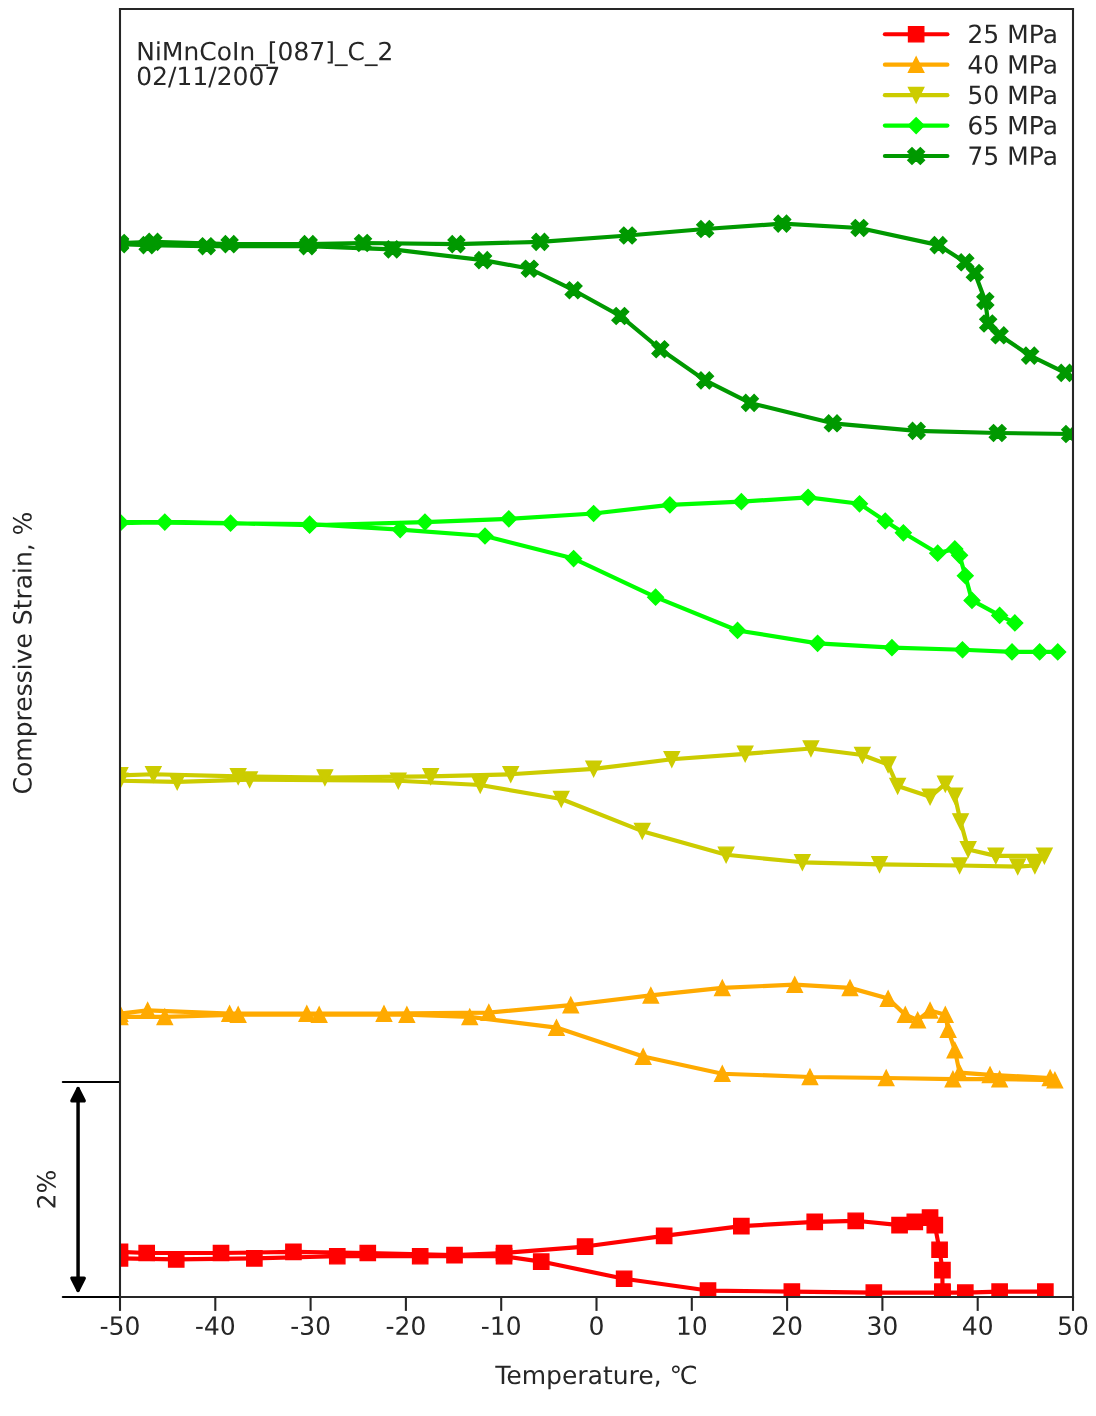 The height and width of the screenshot is (1416, 1096). What do you see at coordinates (1012, 95) in the screenshot?
I see `legend-label: 50 MPa` at bounding box center [1012, 95].